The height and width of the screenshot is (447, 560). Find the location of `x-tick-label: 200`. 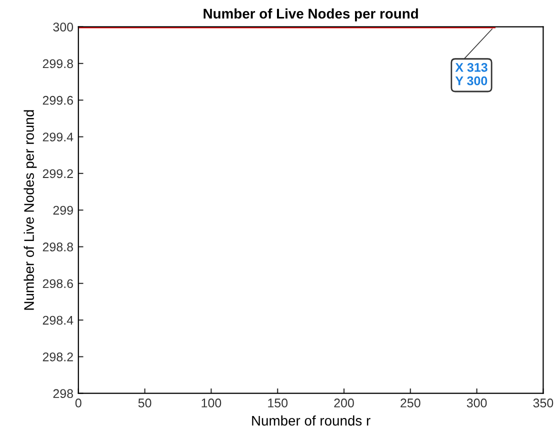

x-tick-label: 200 is located at coordinates (344, 403).